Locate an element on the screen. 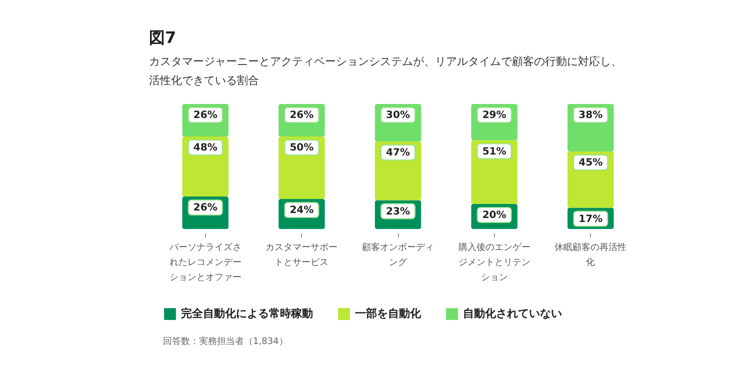 This screenshot has width=750, height=379. data-label: 17% is located at coordinates (590, 219).